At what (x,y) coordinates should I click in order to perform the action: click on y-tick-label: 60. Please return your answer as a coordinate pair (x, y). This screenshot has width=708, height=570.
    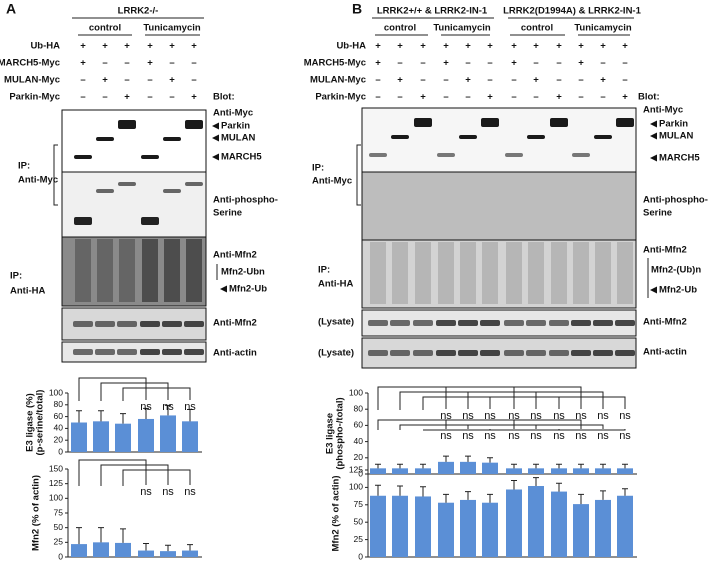
    Looking at the image, I should click on (59, 416).